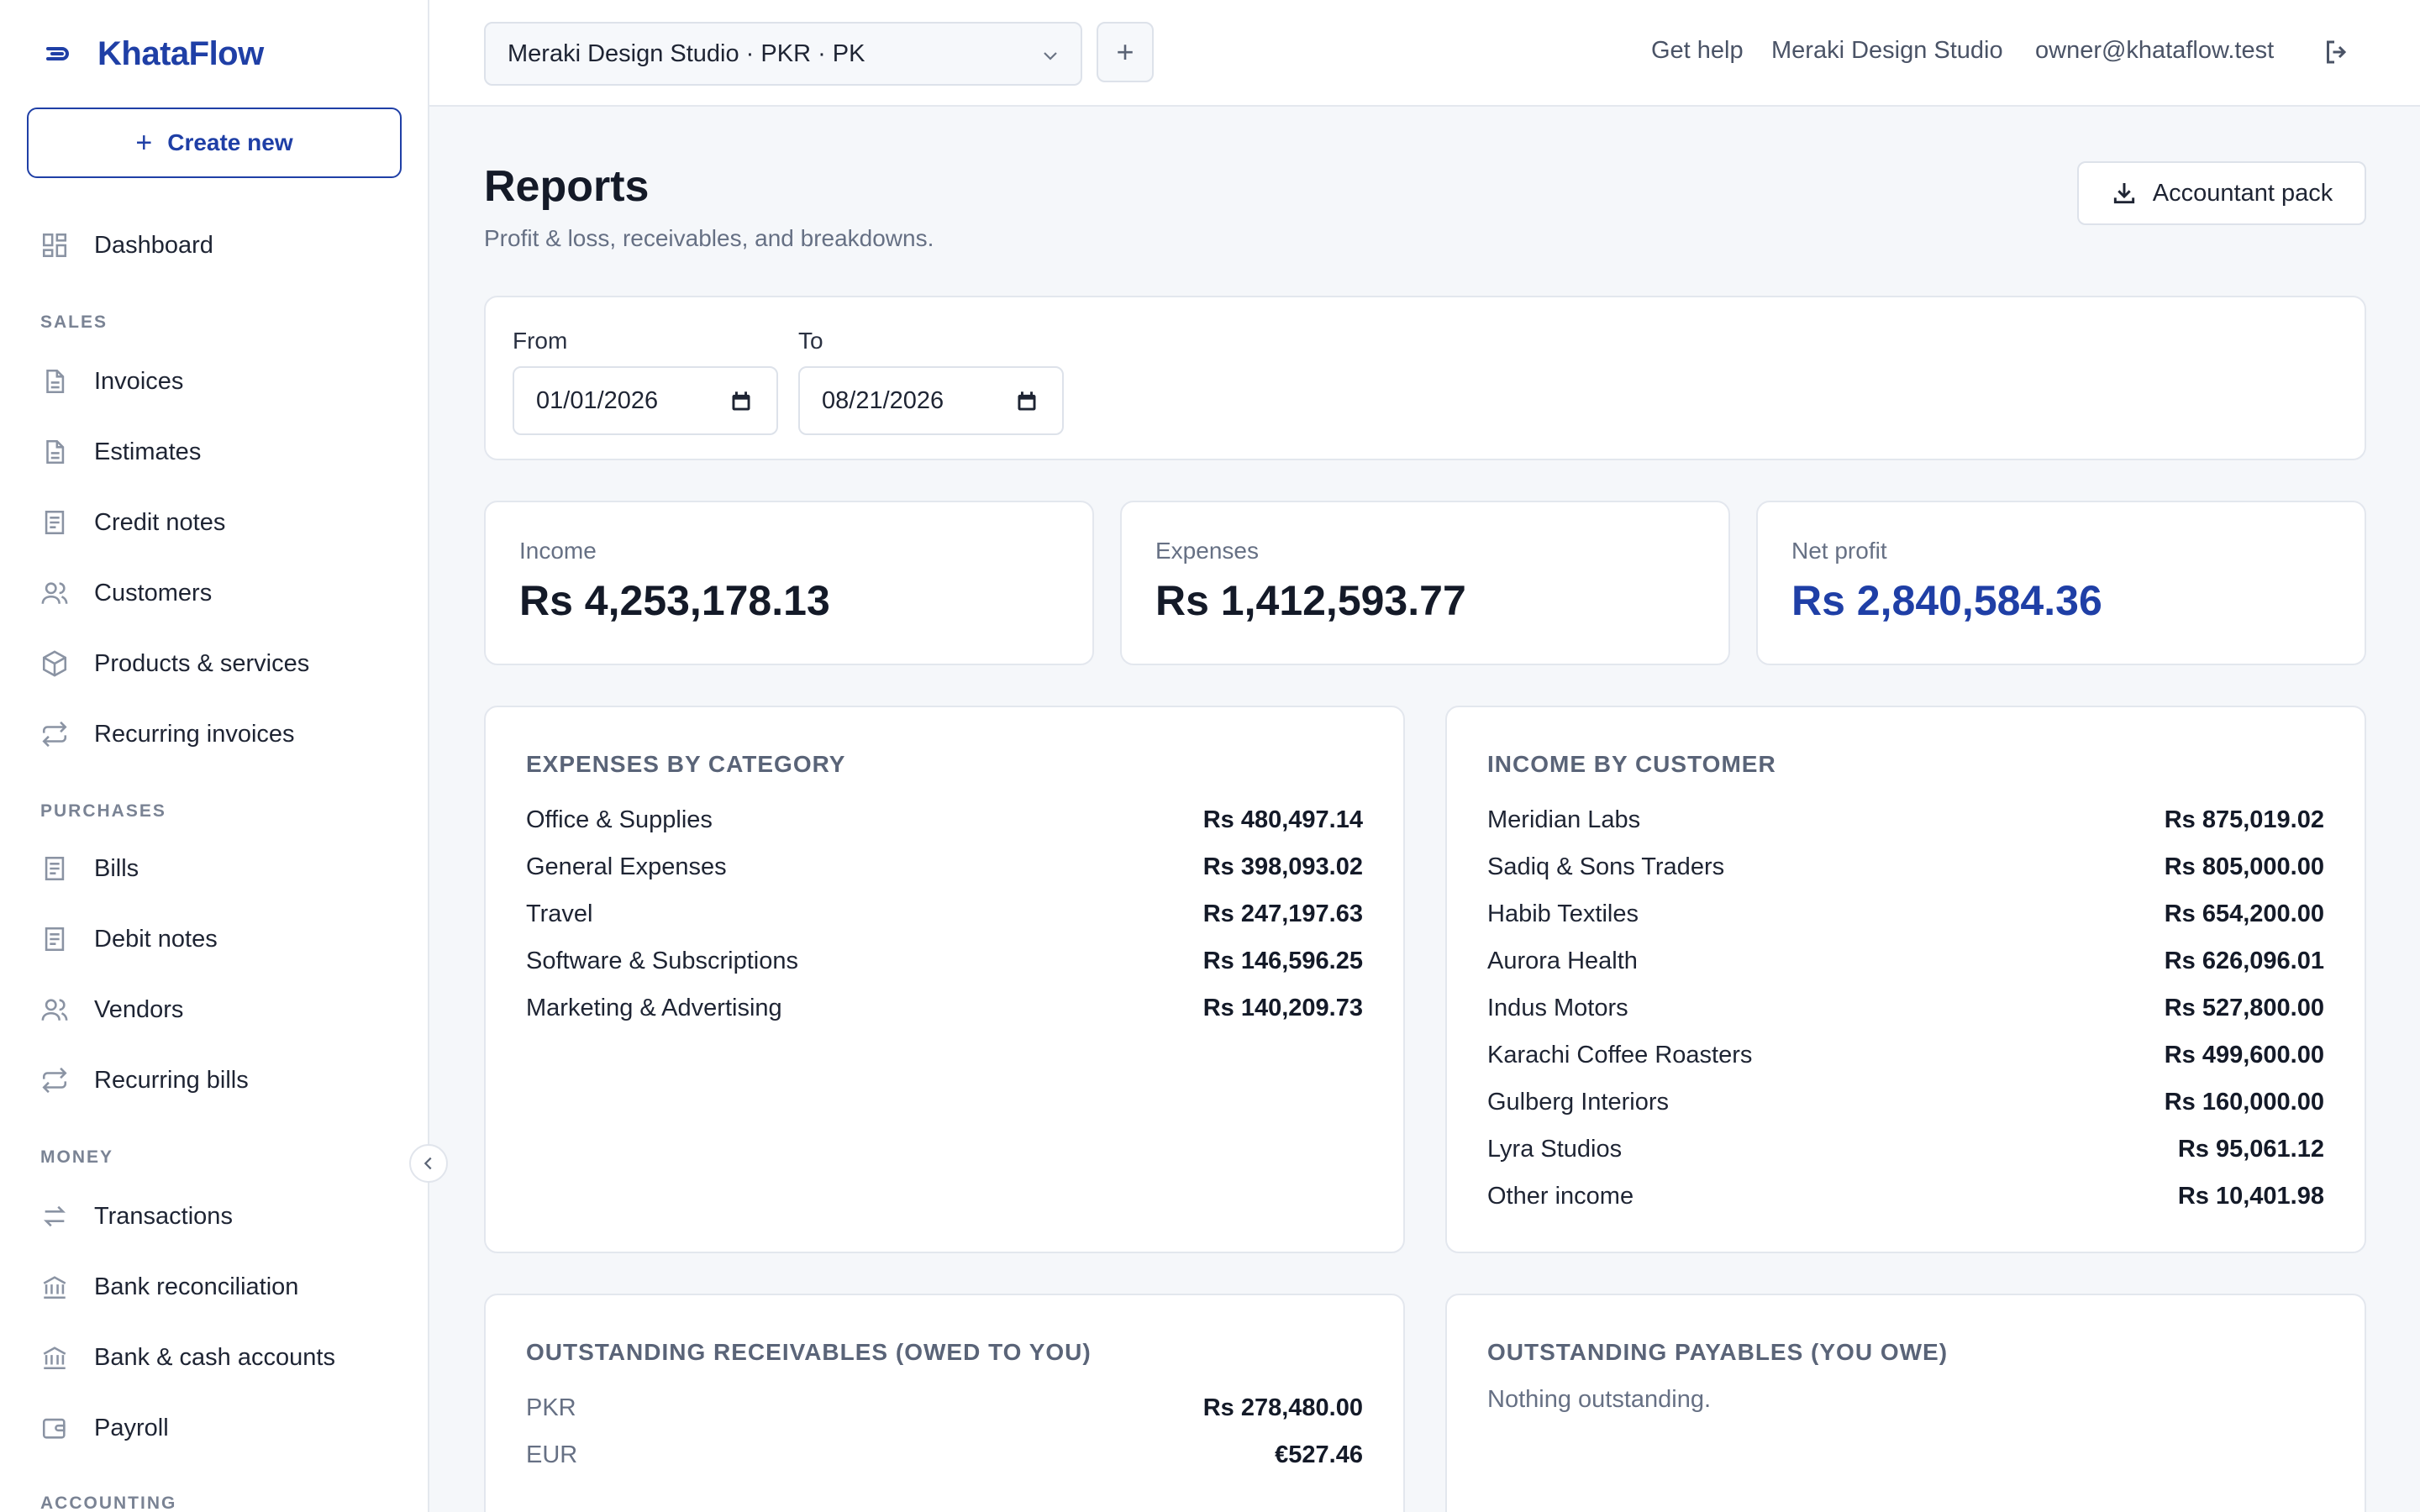  Describe the element at coordinates (131, 1427) in the screenshot. I see `sidebar-item-label: Payroll` at that location.